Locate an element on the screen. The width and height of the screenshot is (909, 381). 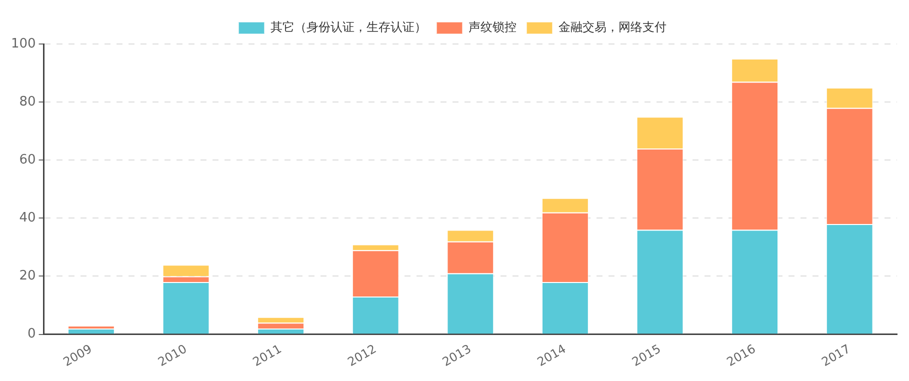
legend-label: 其它（身份认证，生存认证） is located at coordinates (348, 27).